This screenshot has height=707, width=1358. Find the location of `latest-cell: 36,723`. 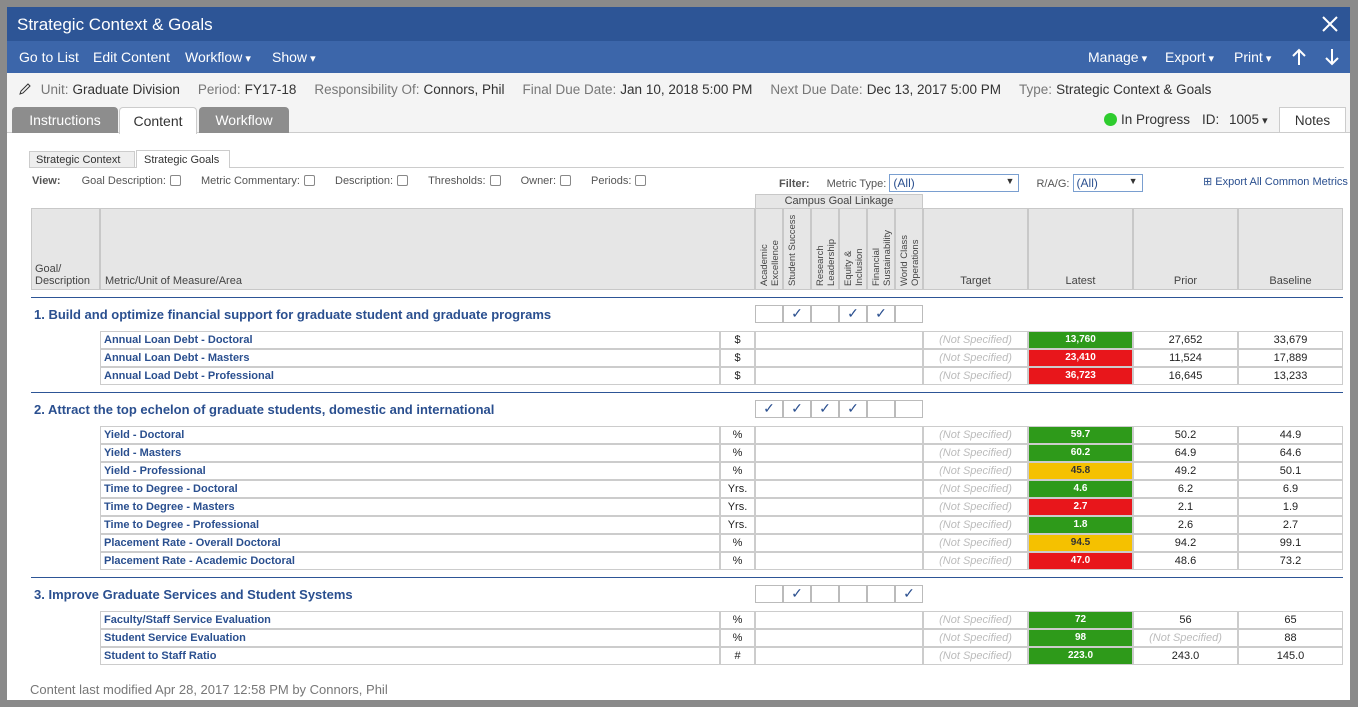

latest-cell: 36,723 is located at coordinates (1080, 376).